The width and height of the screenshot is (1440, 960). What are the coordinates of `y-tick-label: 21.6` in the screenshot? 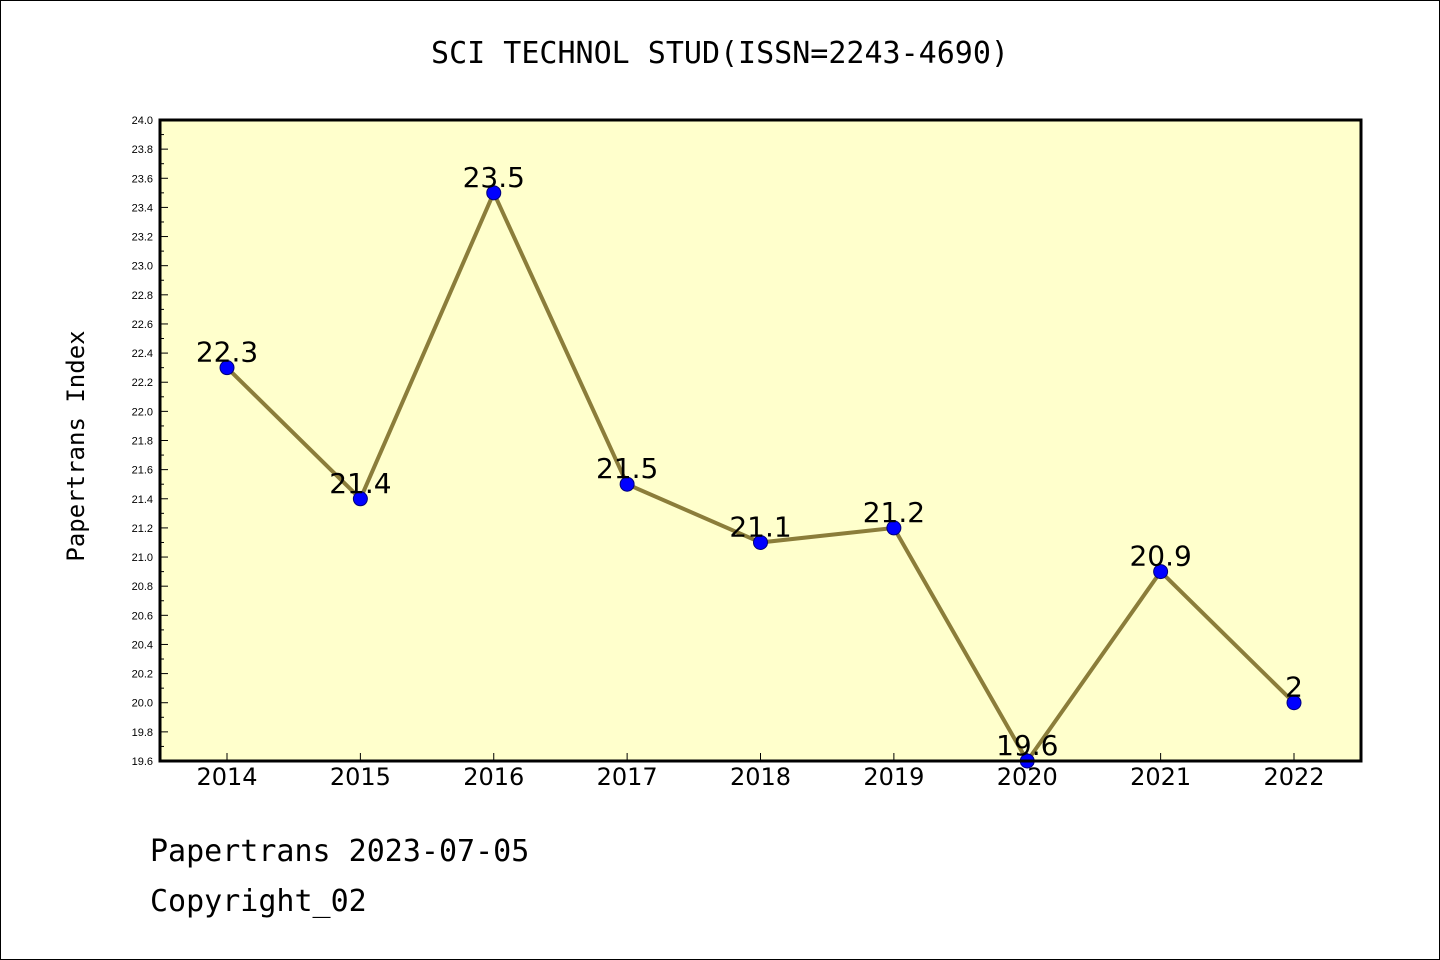 It's located at (142, 471).